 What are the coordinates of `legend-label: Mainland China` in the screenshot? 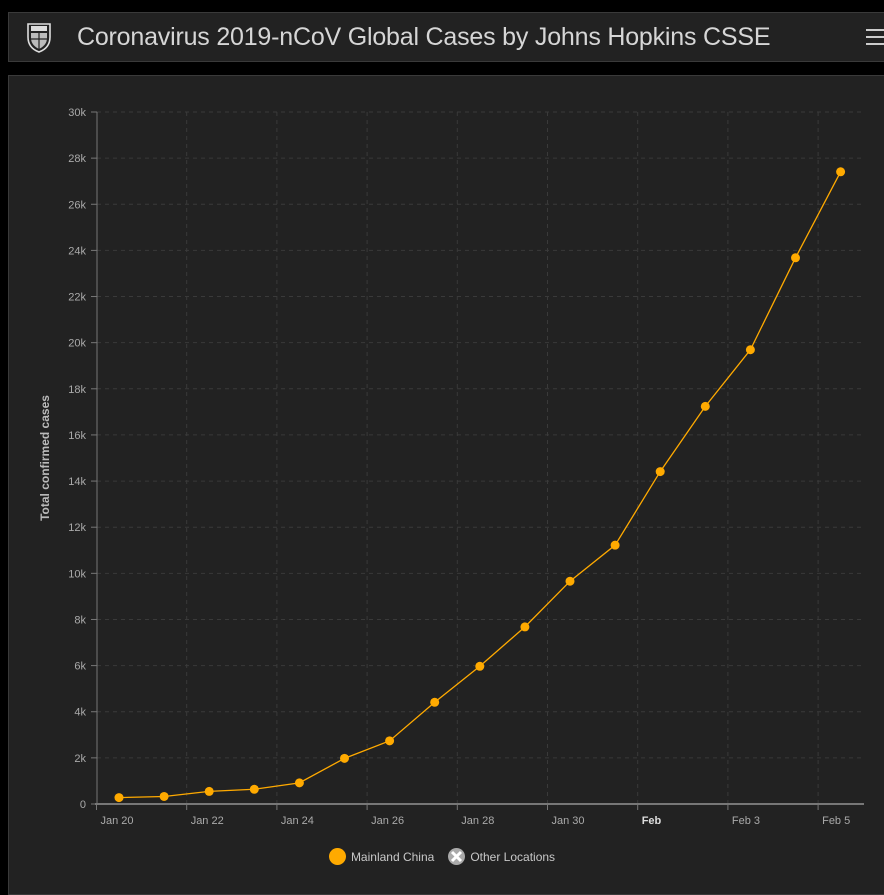 It's located at (392, 856).